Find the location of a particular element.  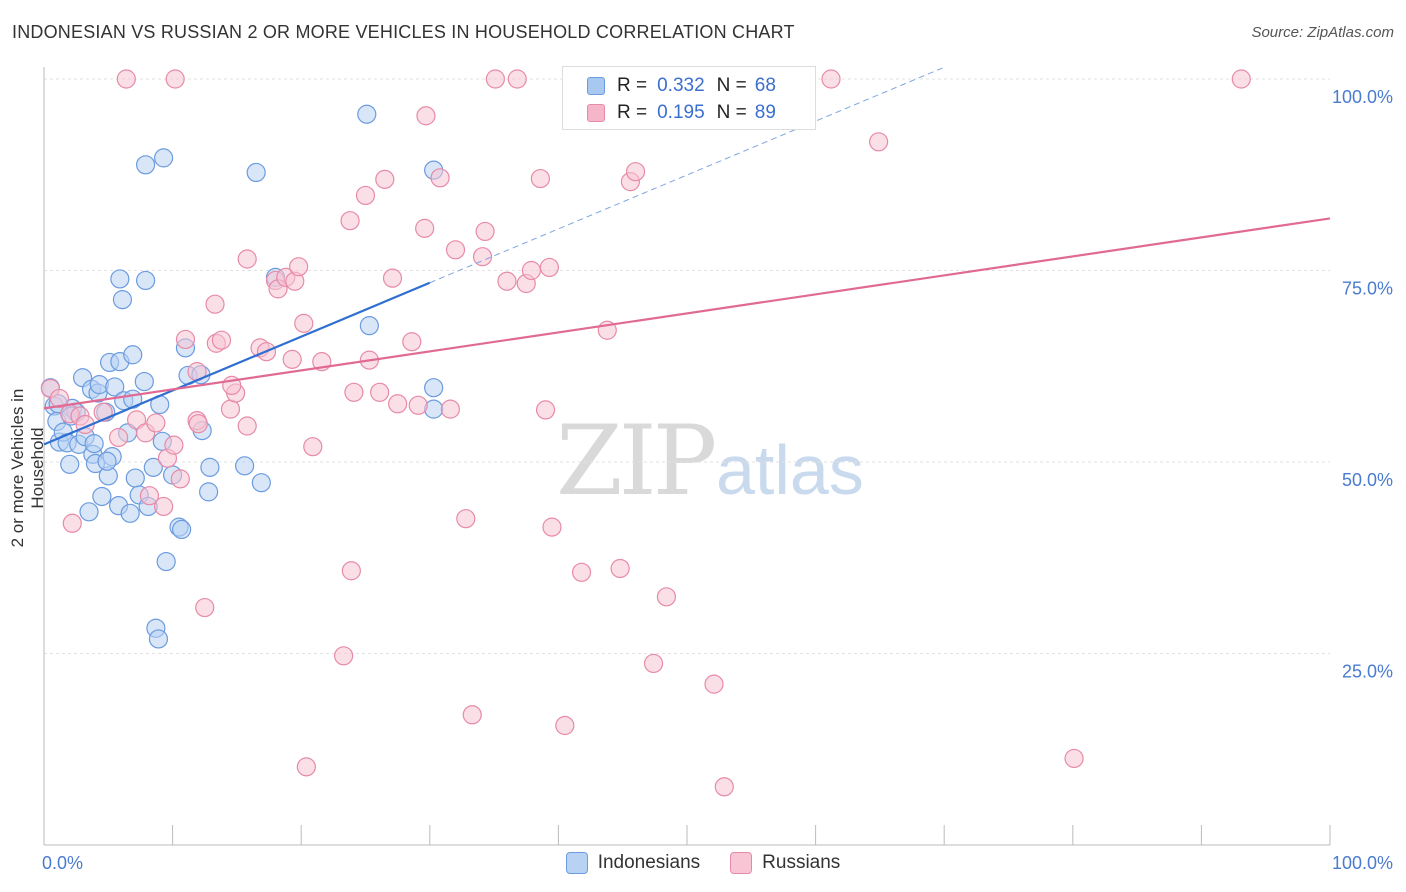

y-tick-label: 50.0% is located at coordinates (1367, 480).